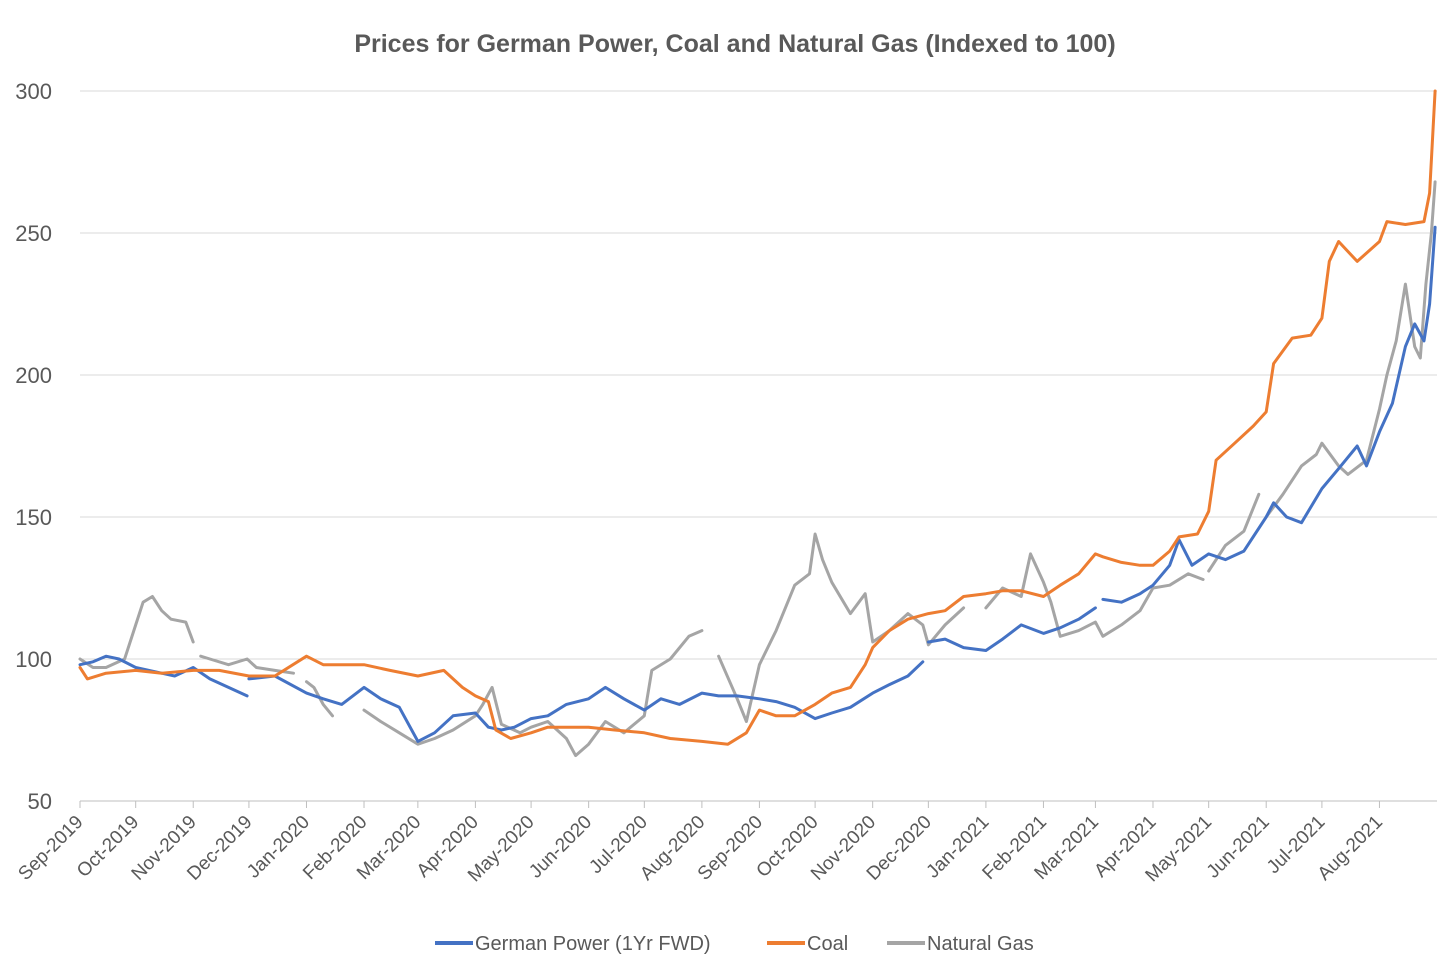 Image resolution: width=1456 pixels, height=972 pixels. Describe the element at coordinates (33, 517) in the screenshot. I see `y-tick-label: 150` at that location.